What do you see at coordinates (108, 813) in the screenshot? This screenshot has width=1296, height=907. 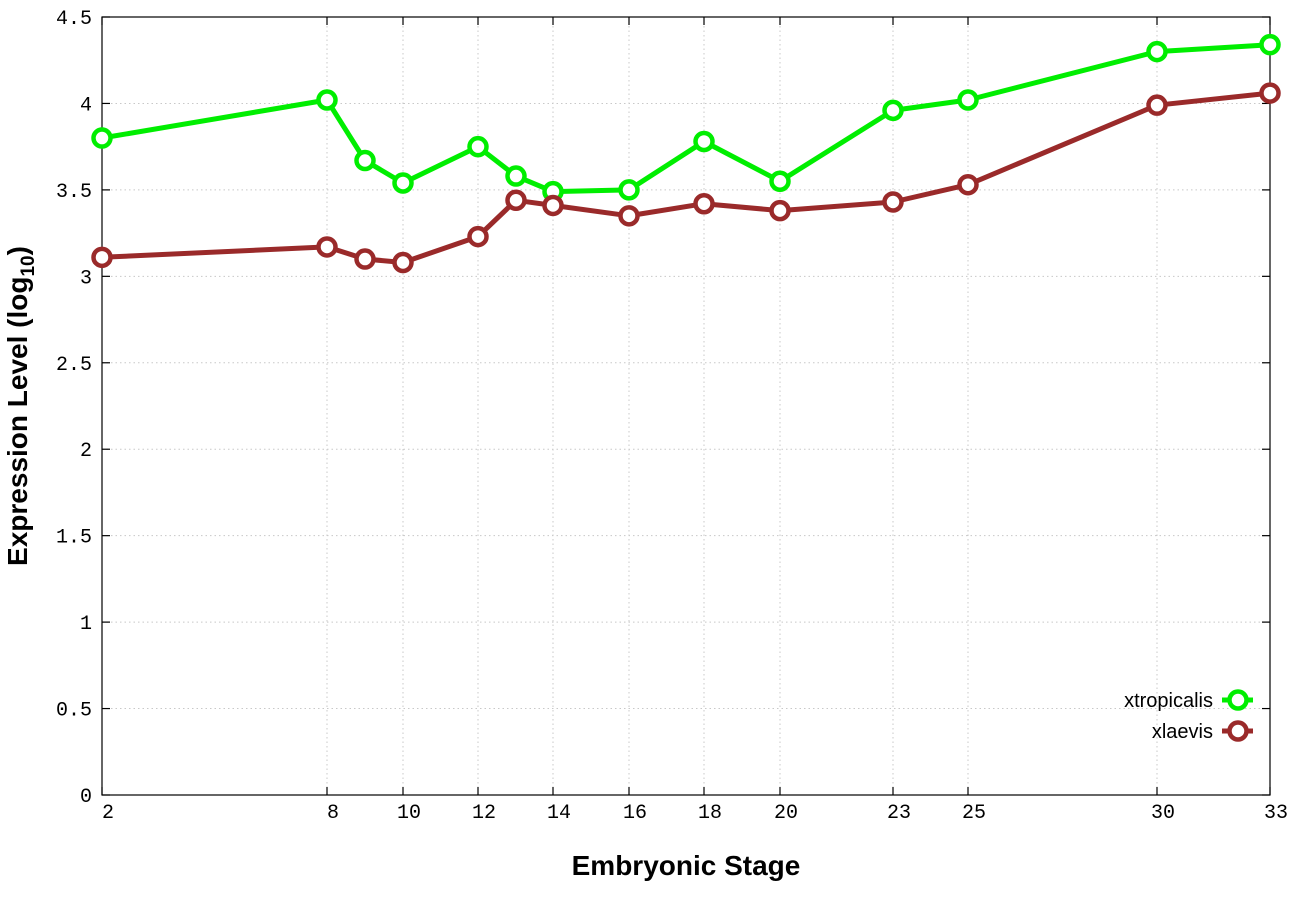 I see `x-tick-label: 2` at bounding box center [108, 813].